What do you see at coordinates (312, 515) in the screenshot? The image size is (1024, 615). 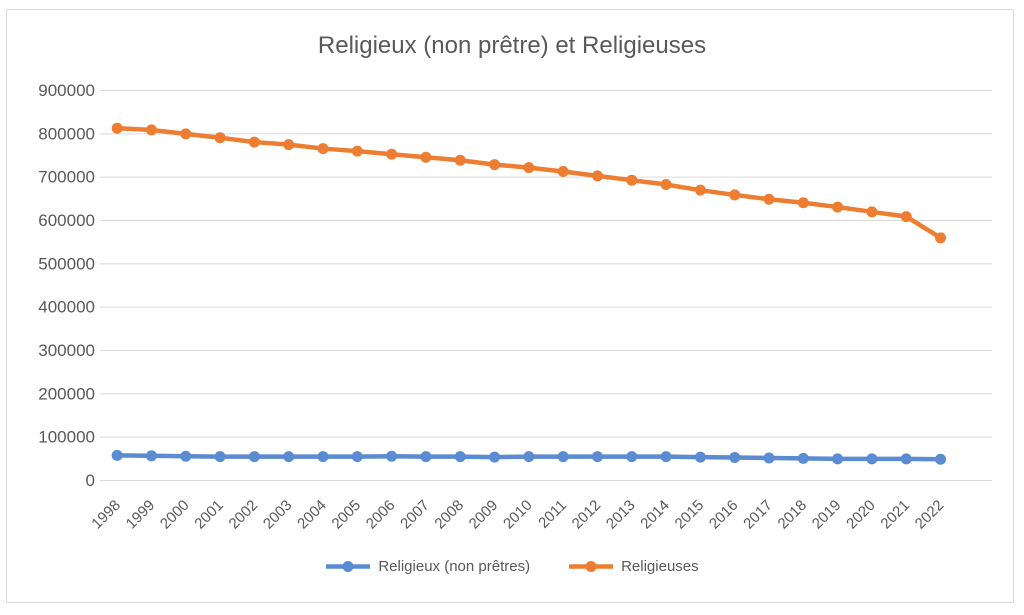 I see `x-tick-label: 2004` at bounding box center [312, 515].